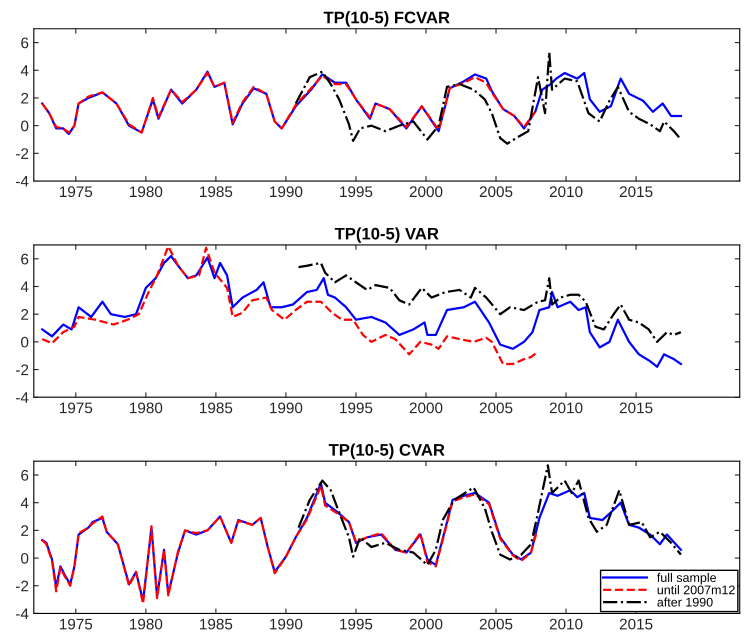 Image resolution: width=751 pixels, height=639 pixels. Describe the element at coordinates (387, 19) in the screenshot. I see `chart-title: TP(10-5) FCVAR` at that location.